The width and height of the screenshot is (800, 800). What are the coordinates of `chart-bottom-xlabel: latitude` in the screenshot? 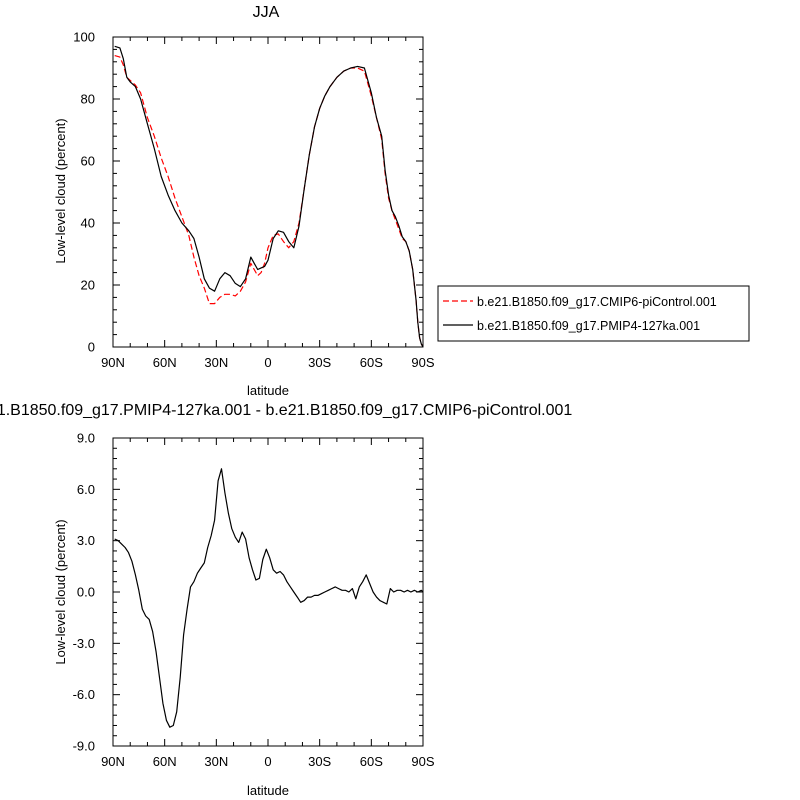 It's located at (268, 790).